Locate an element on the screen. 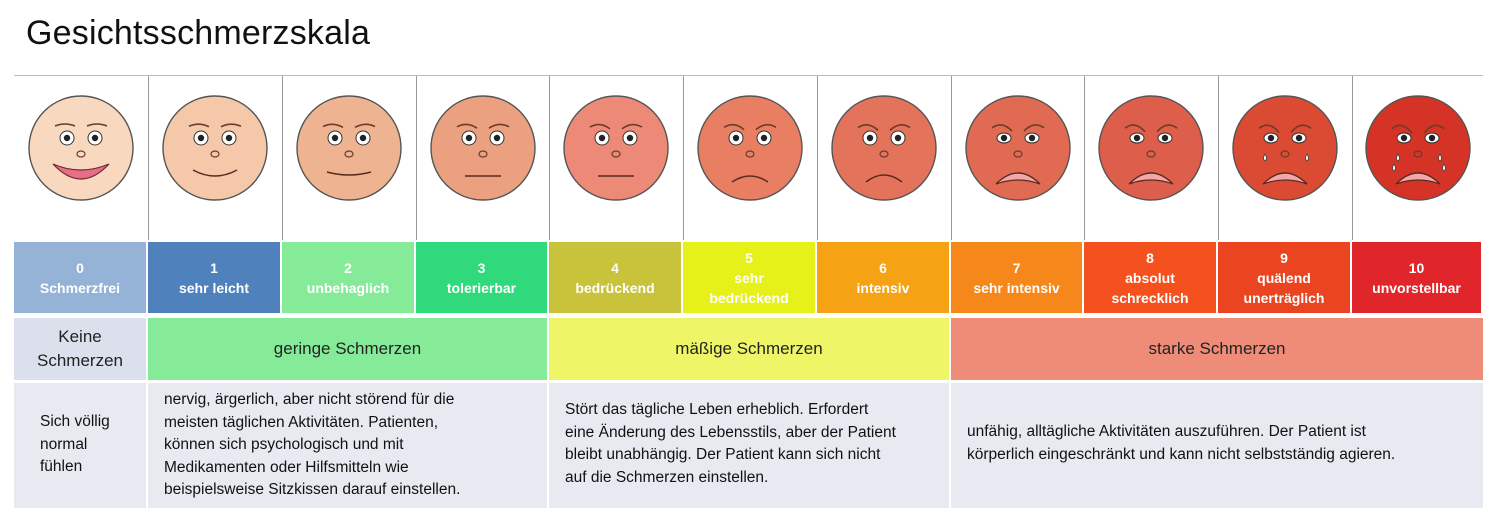  category-label: starke Schmerzen is located at coordinates (1217, 348).